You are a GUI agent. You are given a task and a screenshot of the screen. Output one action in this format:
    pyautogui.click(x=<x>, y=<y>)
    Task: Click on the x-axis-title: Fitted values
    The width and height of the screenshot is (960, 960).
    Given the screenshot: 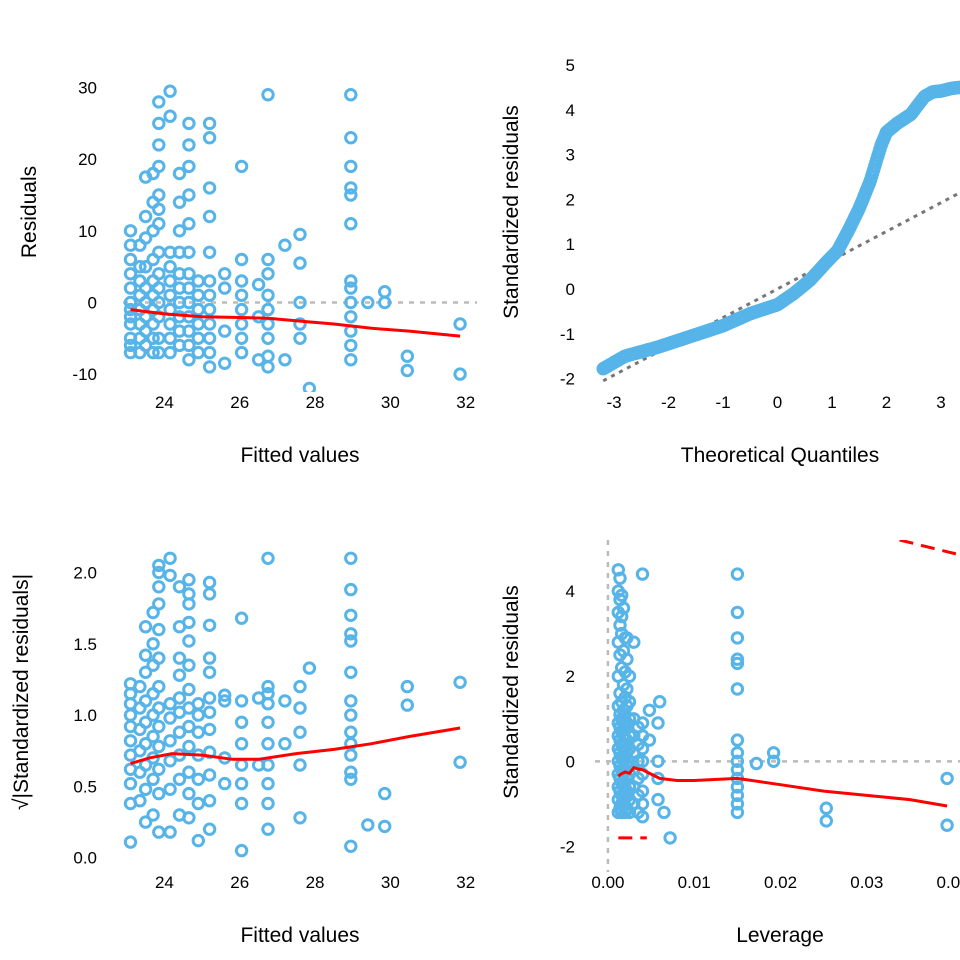 What is the action you would take?
    pyautogui.click(x=299, y=935)
    